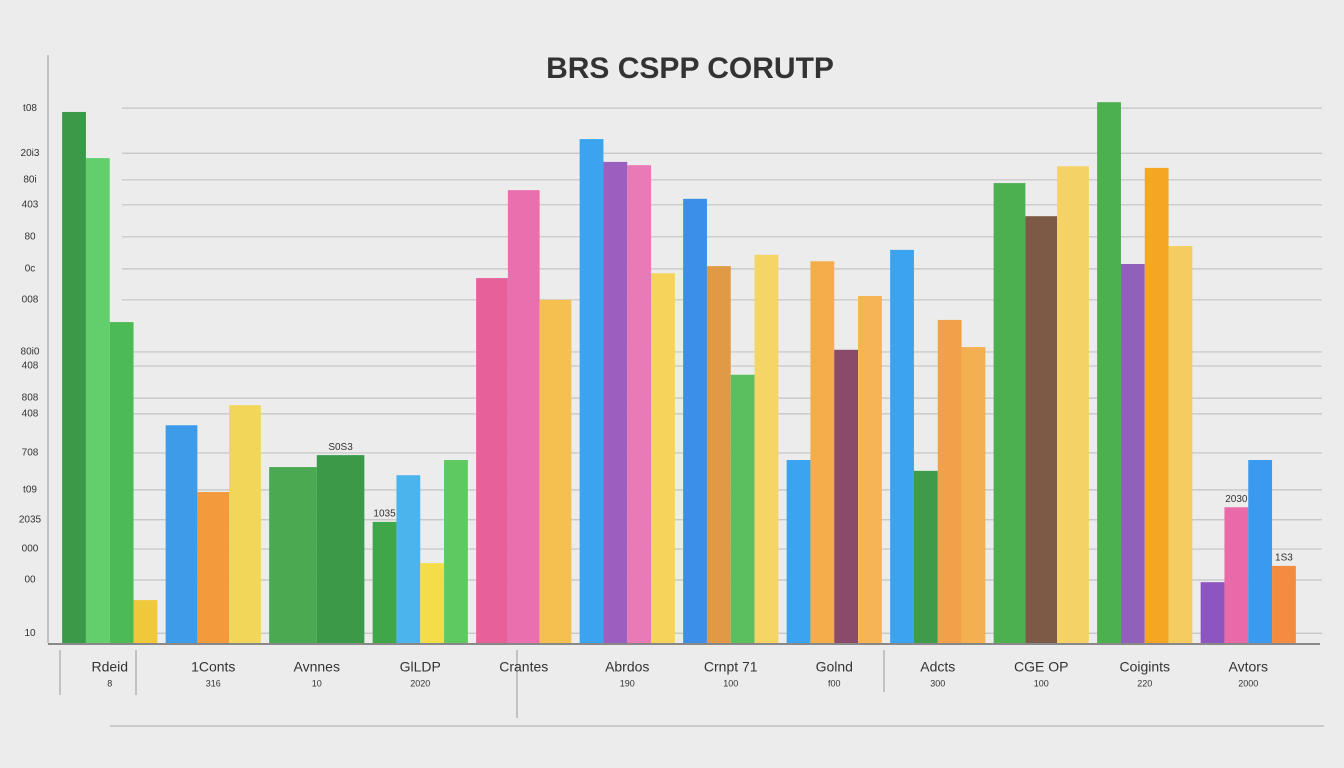 This screenshot has width=1344, height=768. I want to click on y-tick-label: 00, so click(30, 580).